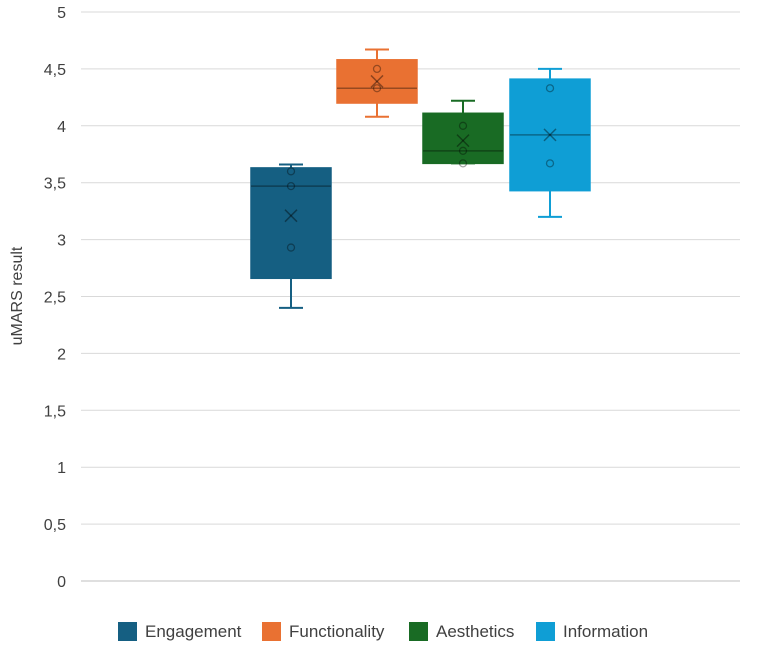 Image resolution: width=771 pixels, height=645 pixels. I want to click on box-information, so click(550, 142).